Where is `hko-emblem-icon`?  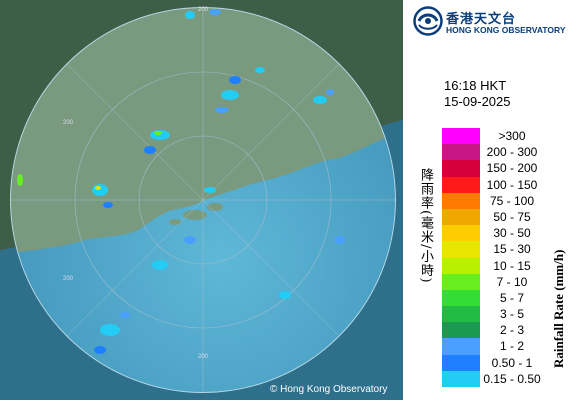 hko-emblem-icon is located at coordinates (428, 21).